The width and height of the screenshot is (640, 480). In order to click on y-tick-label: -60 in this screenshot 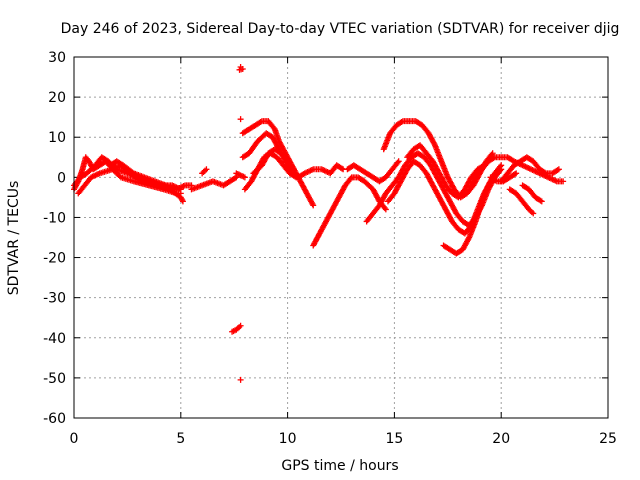, I will do `click(54, 419)`.